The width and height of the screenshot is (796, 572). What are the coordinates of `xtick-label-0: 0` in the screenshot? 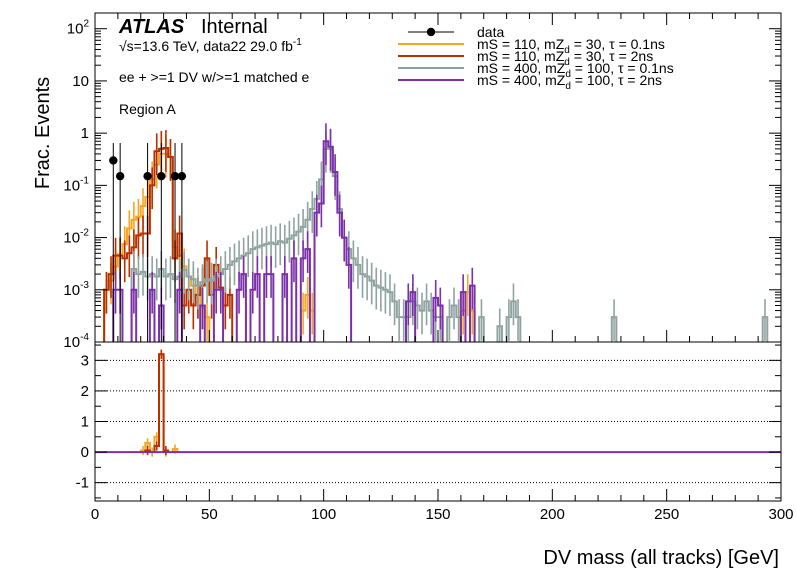 It's located at (95, 514).